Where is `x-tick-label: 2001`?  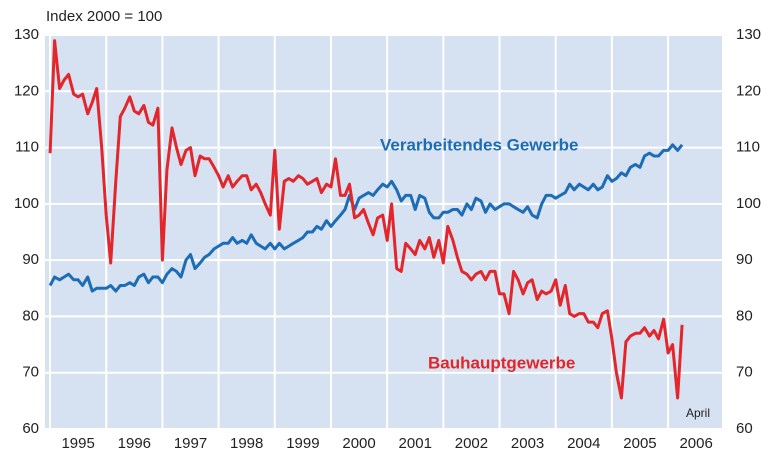 x-tick-label: 2001 is located at coordinates (415, 443).